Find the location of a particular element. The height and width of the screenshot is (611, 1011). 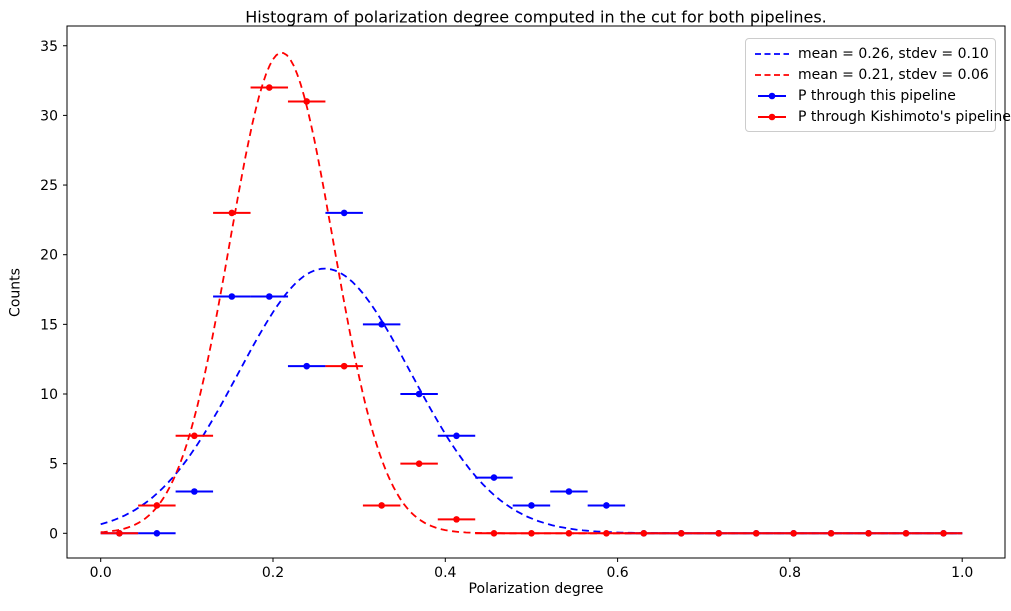

legend-entry: mean = 0.21, stdev = 0.06 is located at coordinates (870, 74).